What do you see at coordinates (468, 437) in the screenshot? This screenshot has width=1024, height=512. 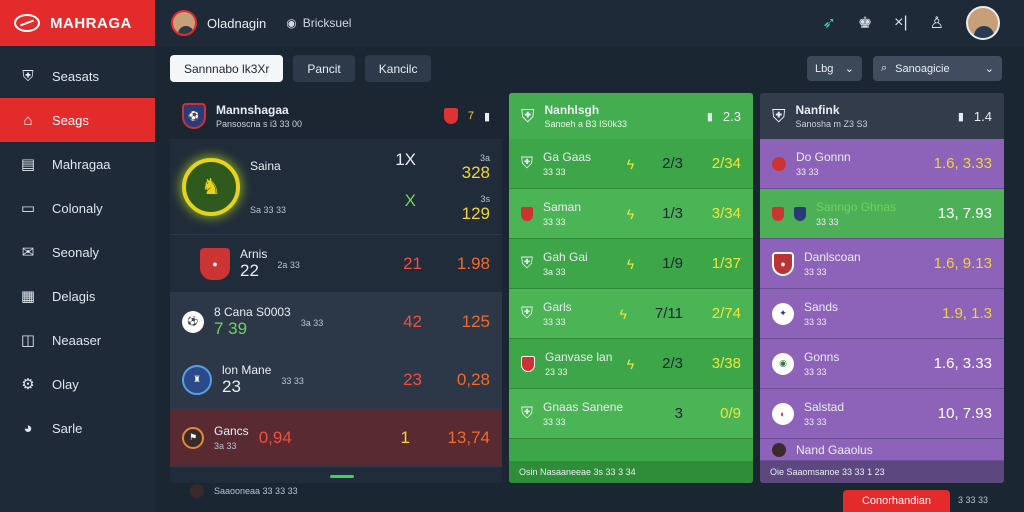 I see `odd-away: 13,74` at bounding box center [468, 437].